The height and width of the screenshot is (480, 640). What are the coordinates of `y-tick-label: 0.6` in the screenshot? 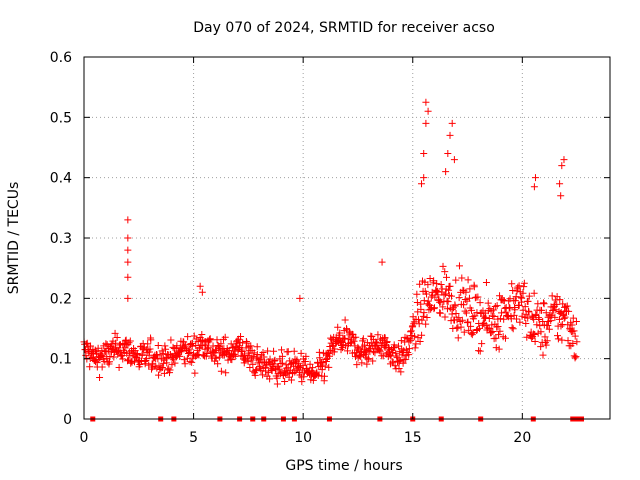 It's located at (61, 58).